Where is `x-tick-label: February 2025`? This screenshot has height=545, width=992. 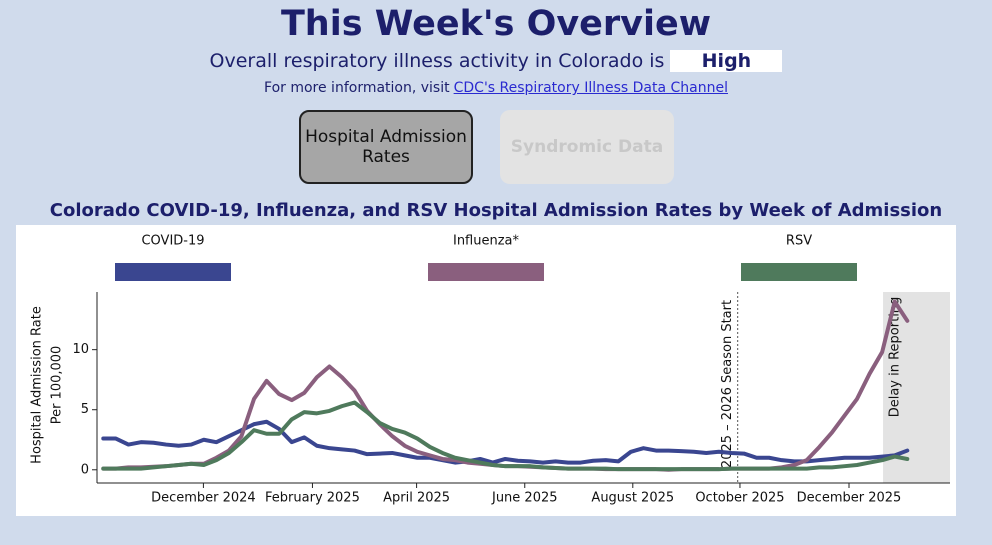
x-tick-label: February 2025 is located at coordinates (312, 498).